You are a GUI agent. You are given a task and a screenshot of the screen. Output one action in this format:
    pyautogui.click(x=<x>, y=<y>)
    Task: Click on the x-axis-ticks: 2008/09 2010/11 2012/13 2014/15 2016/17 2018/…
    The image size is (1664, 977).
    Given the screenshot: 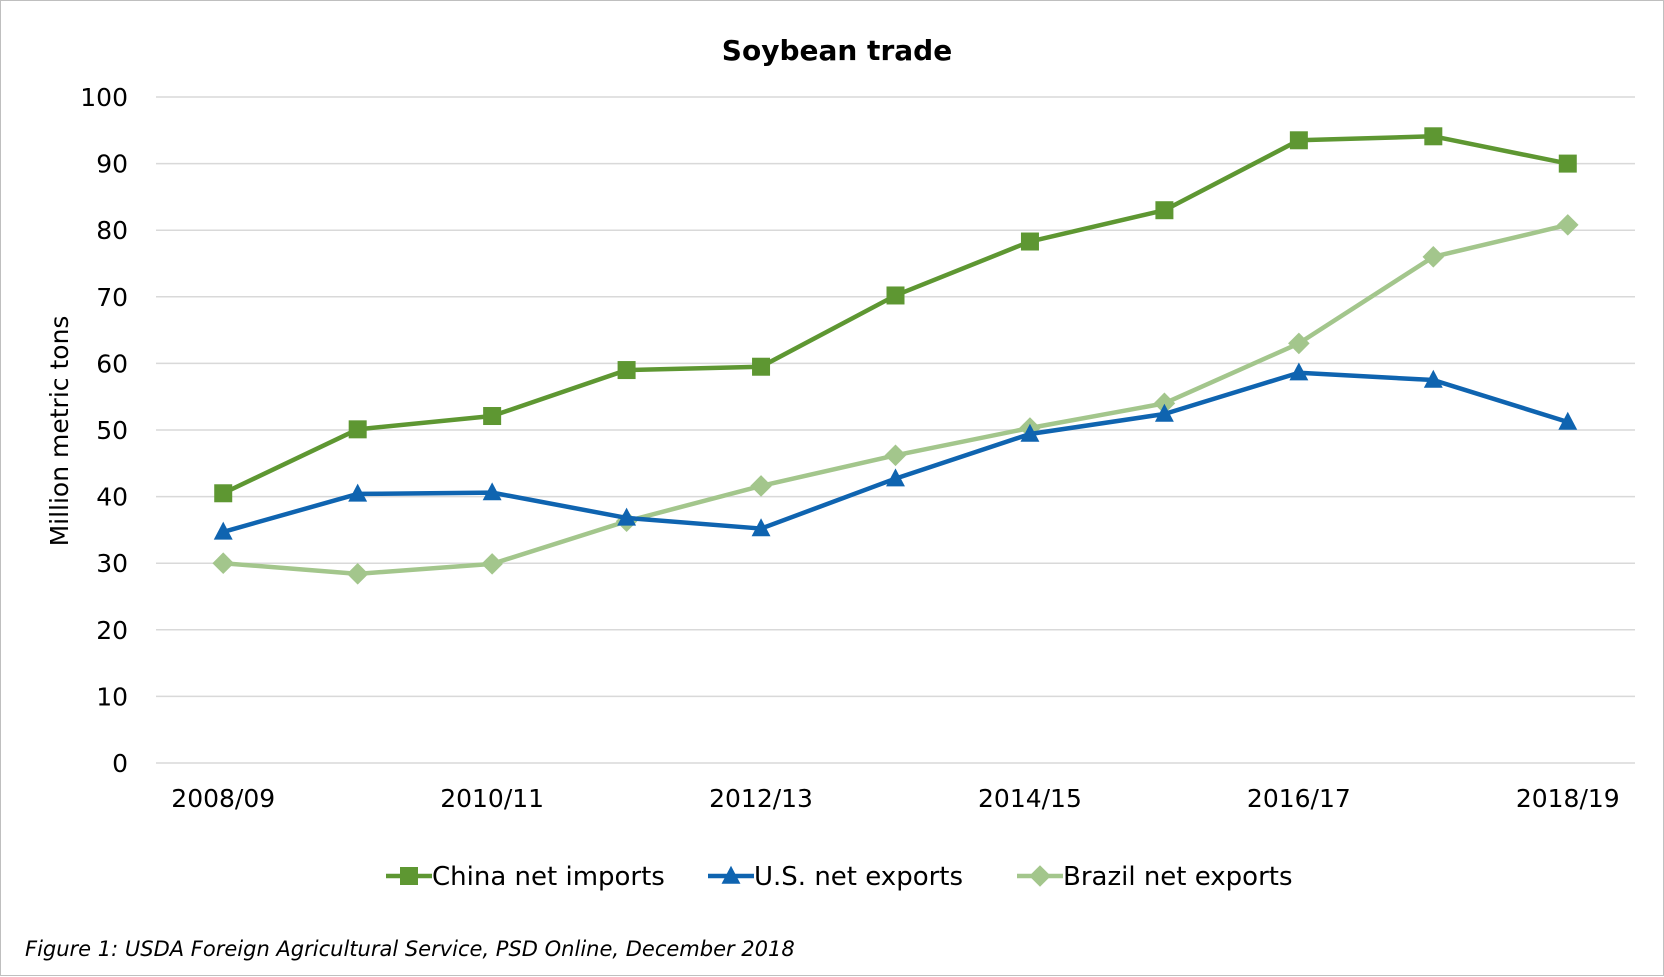 What is the action you would take?
    pyautogui.click(x=895, y=798)
    